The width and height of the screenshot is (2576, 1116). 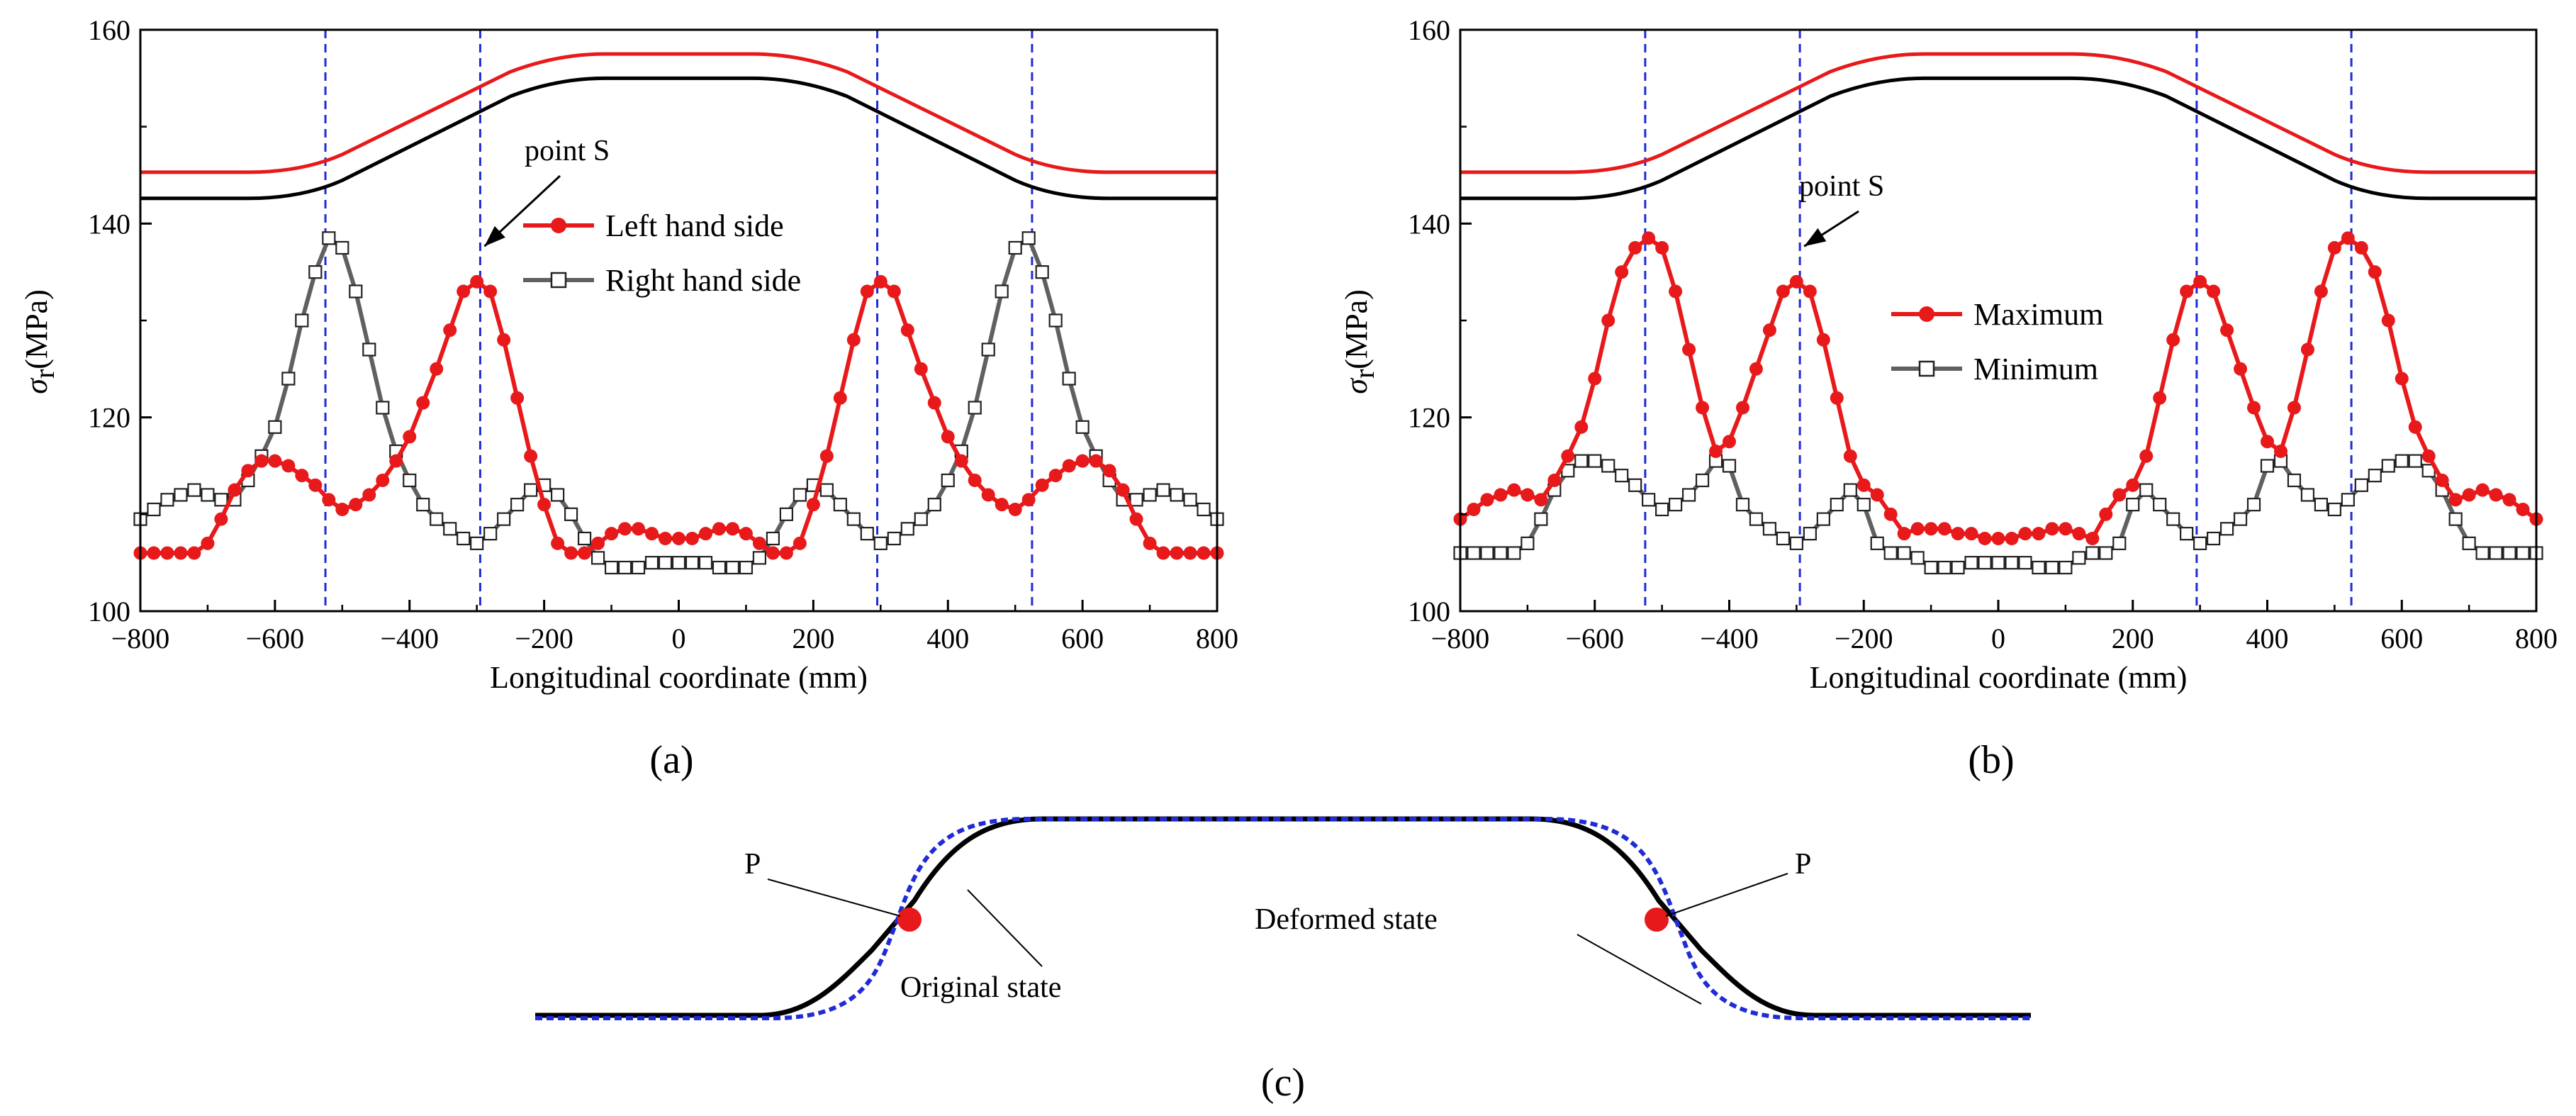 I want to click on x-tick-label: 600, so click(x=1083, y=638).